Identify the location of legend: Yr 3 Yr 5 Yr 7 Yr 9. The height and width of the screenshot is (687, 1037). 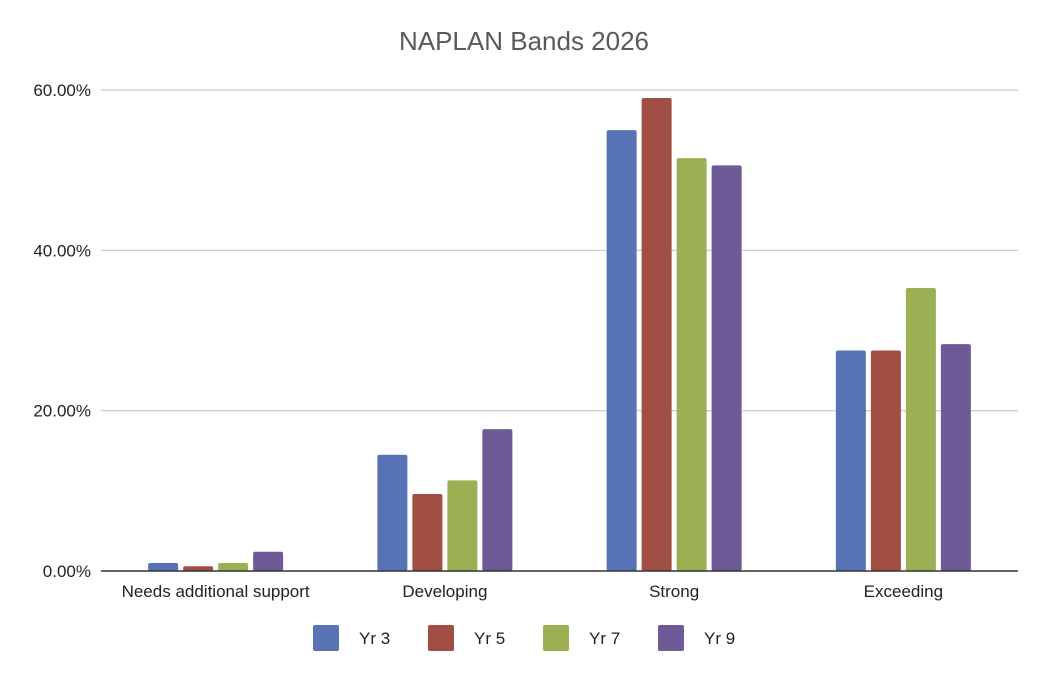
(524, 638).